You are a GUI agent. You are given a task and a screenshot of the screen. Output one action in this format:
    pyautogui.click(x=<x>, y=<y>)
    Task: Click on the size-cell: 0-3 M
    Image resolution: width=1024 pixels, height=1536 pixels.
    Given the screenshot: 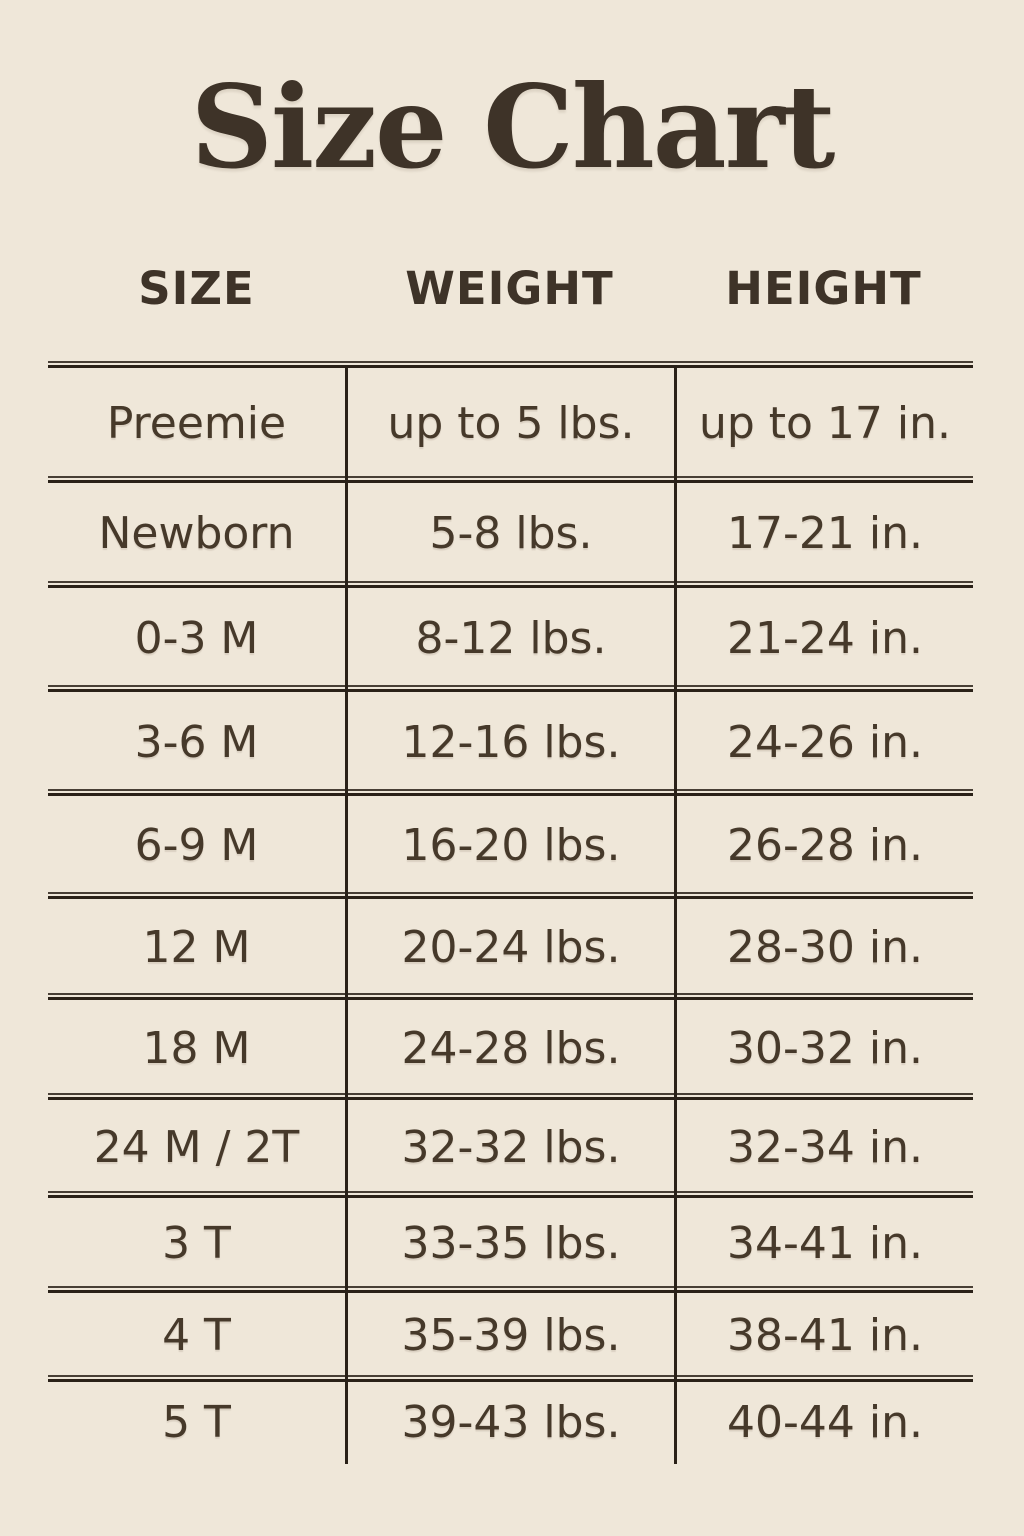 What is the action you would take?
    pyautogui.click(x=196, y=638)
    